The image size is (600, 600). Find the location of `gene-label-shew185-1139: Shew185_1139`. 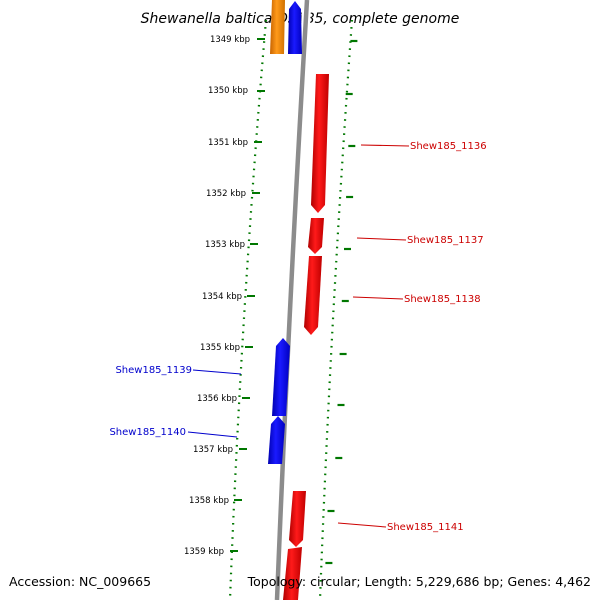

gene-label-shew185-1139: Shew185_1139 is located at coordinates (153, 370).